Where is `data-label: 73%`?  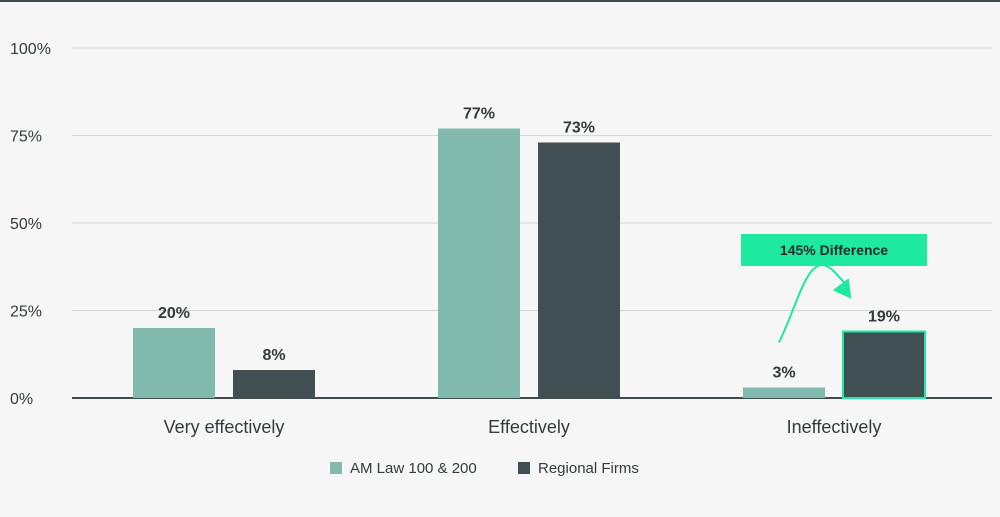
data-label: 73% is located at coordinates (579, 128).